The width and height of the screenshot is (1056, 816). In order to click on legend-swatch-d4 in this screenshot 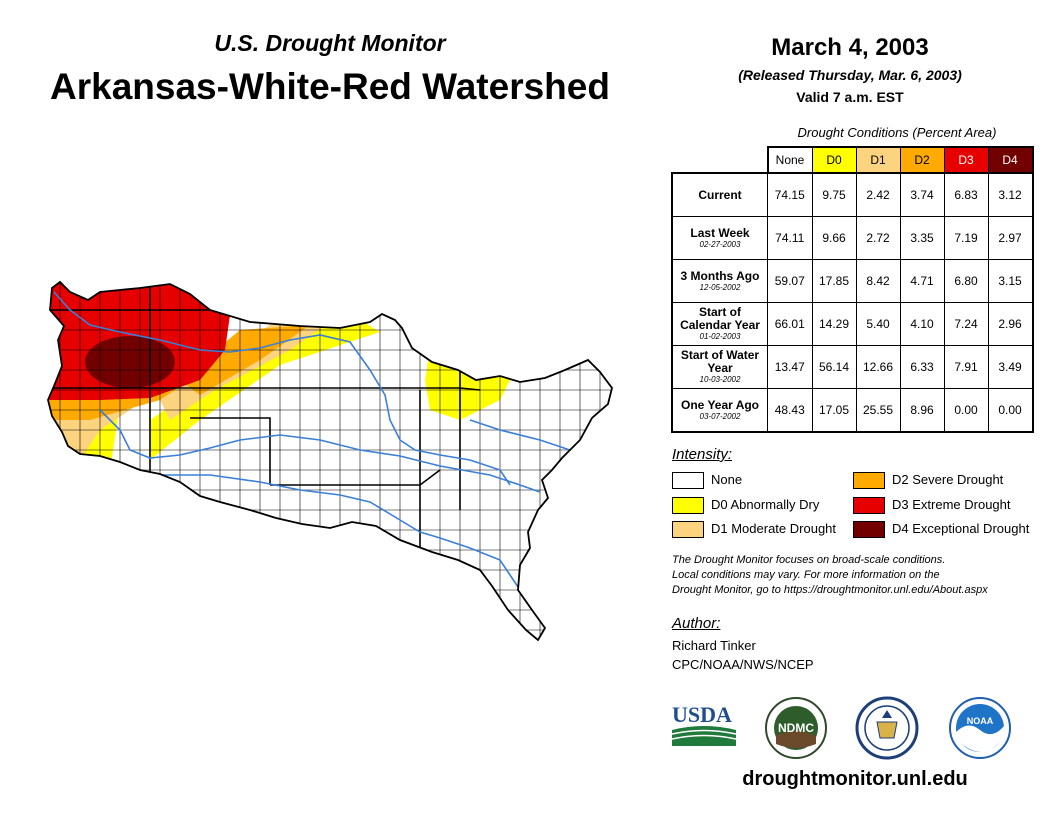, I will do `click(869, 529)`.